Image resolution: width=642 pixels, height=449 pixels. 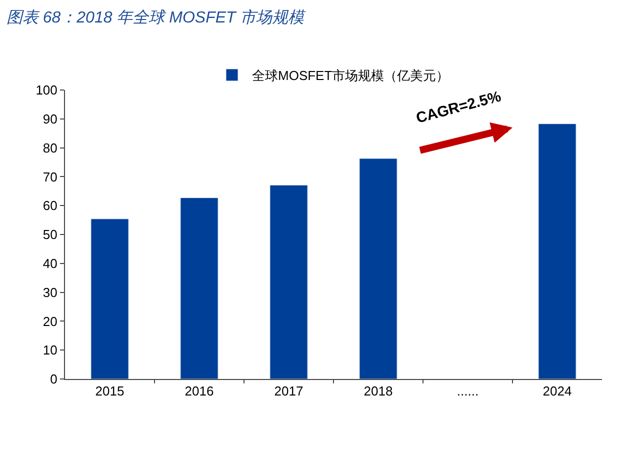 What do you see at coordinates (50, 350) in the screenshot?
I see `y-tick-label: 10` at bounding box center [50, 350].